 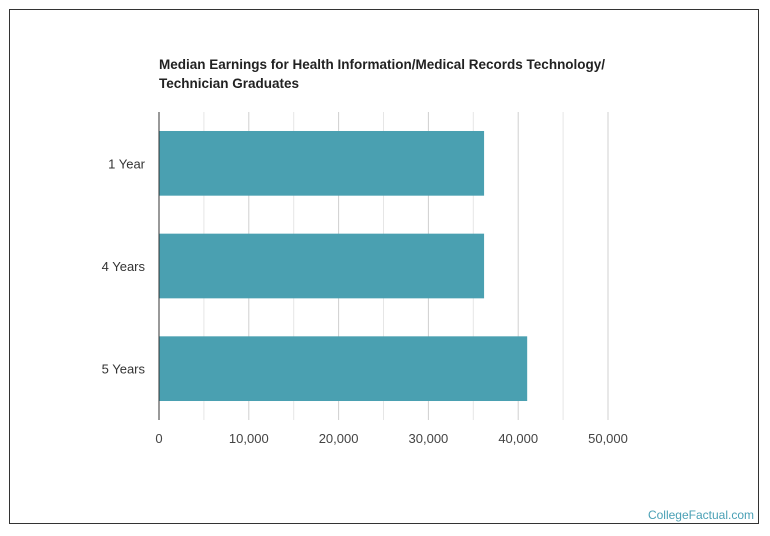 What do you see at coordinates (429, 438) in the screenshot?
I see `x-tick-label: 30,000` at bounding box center [429, 438].